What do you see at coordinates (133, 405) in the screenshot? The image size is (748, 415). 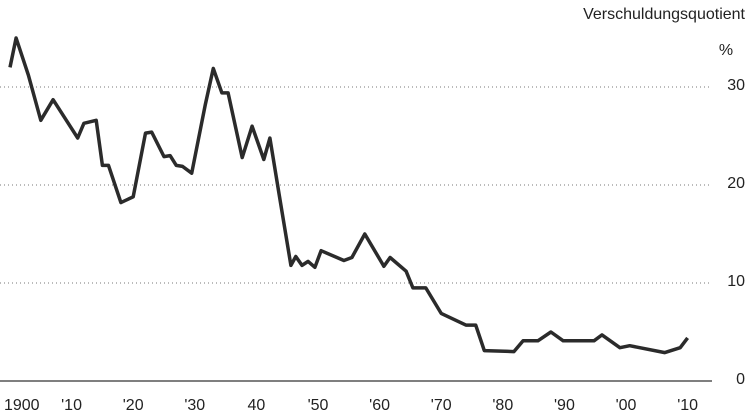 I see `x-tick-label: '20` at bounding box center [133, 405].